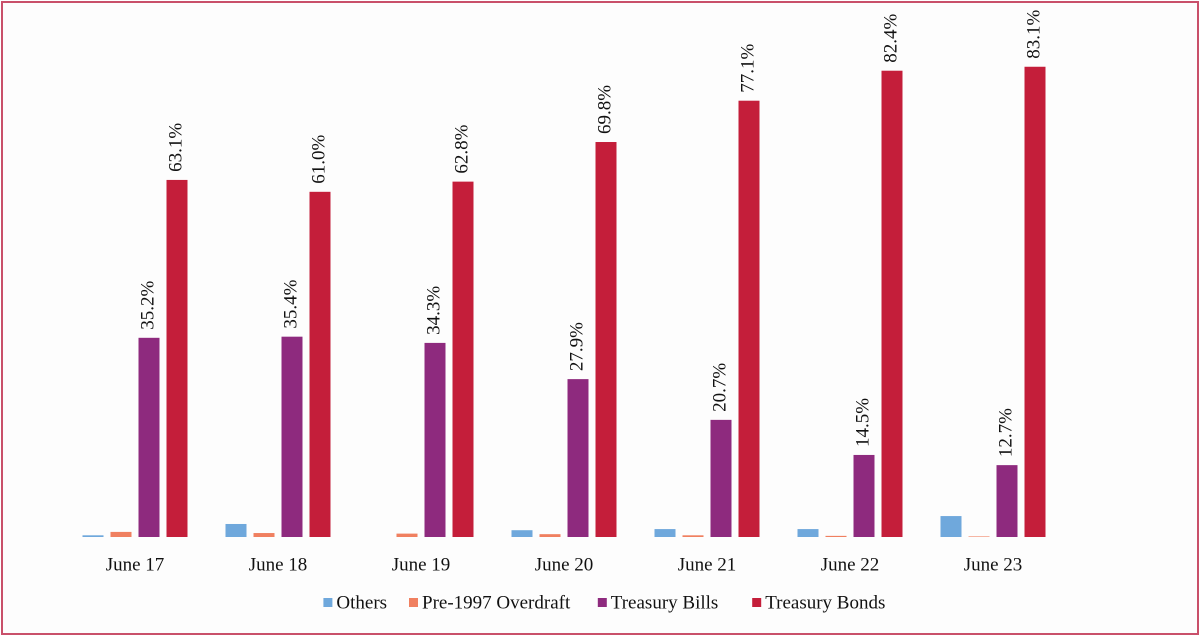  What do you see at coordinates (576, 346) in the screenshot?
I see `value-label: 27.9%` at bounding box center [576, 346].